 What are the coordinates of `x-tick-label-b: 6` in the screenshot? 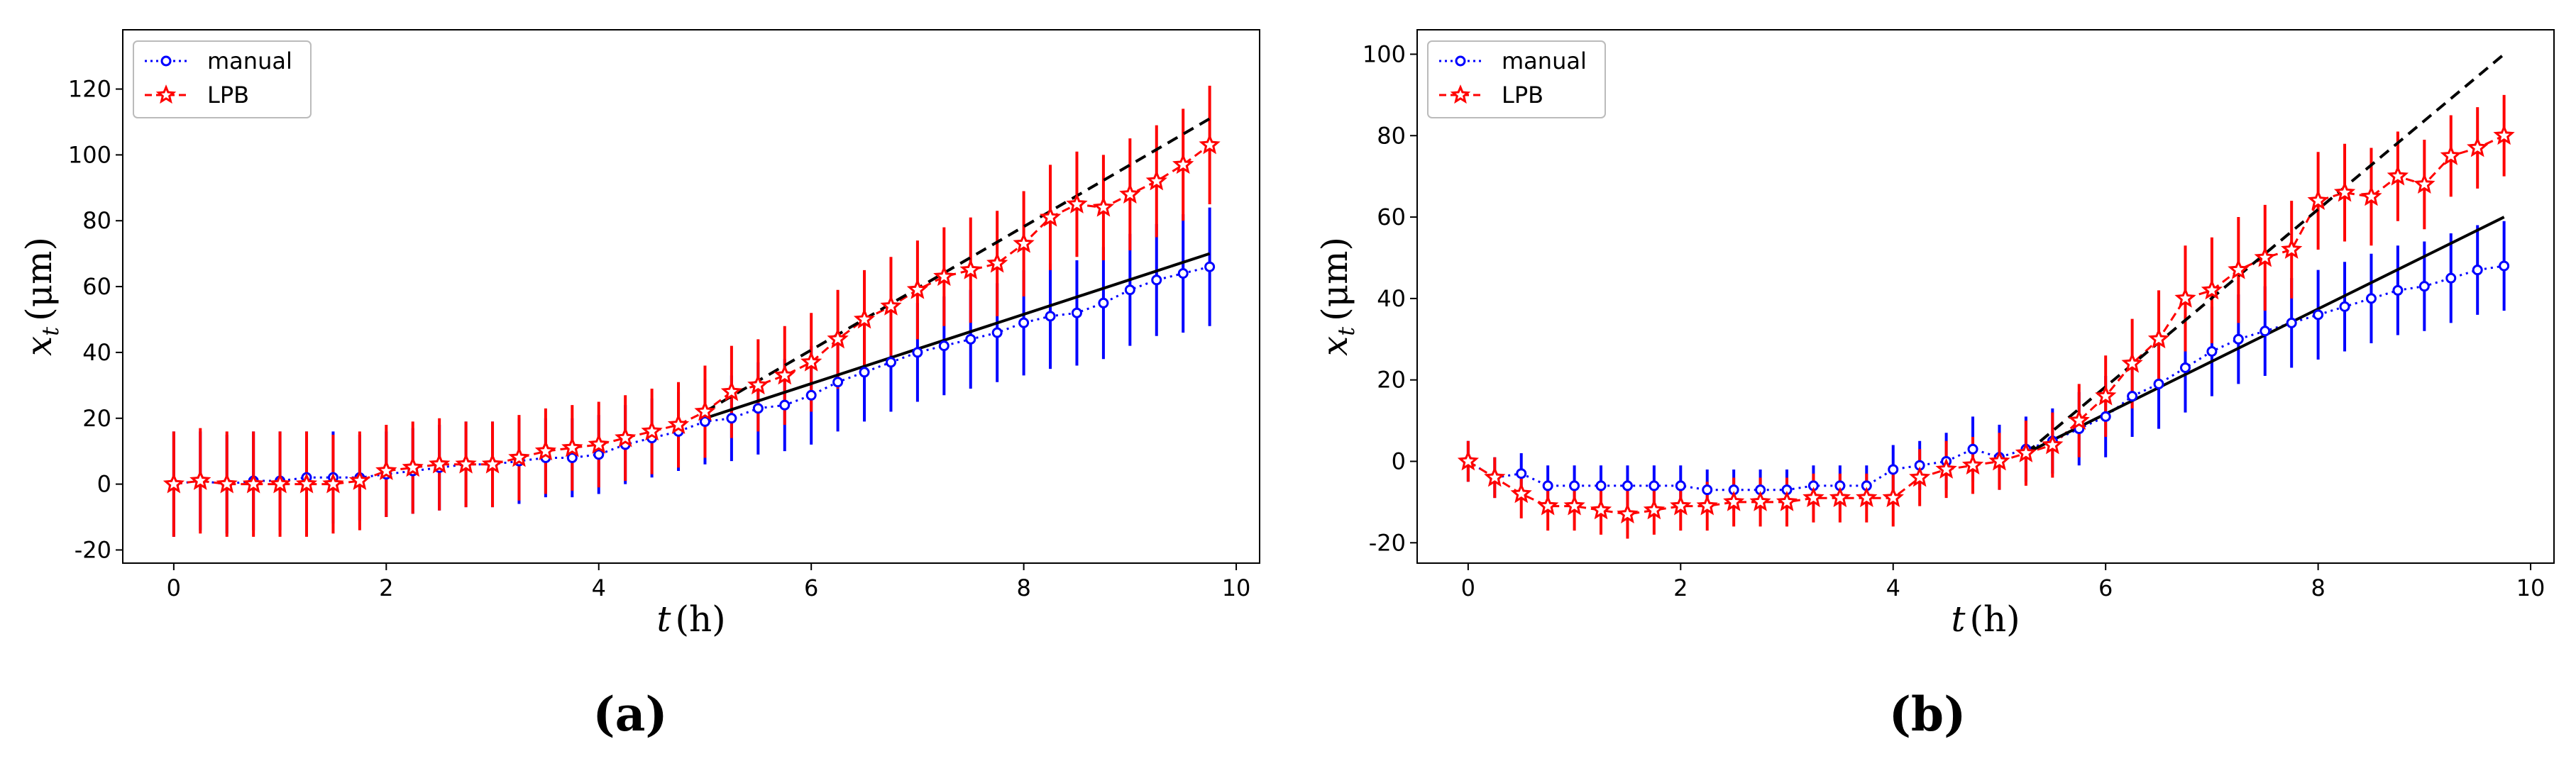 It's located at (2105, 587).